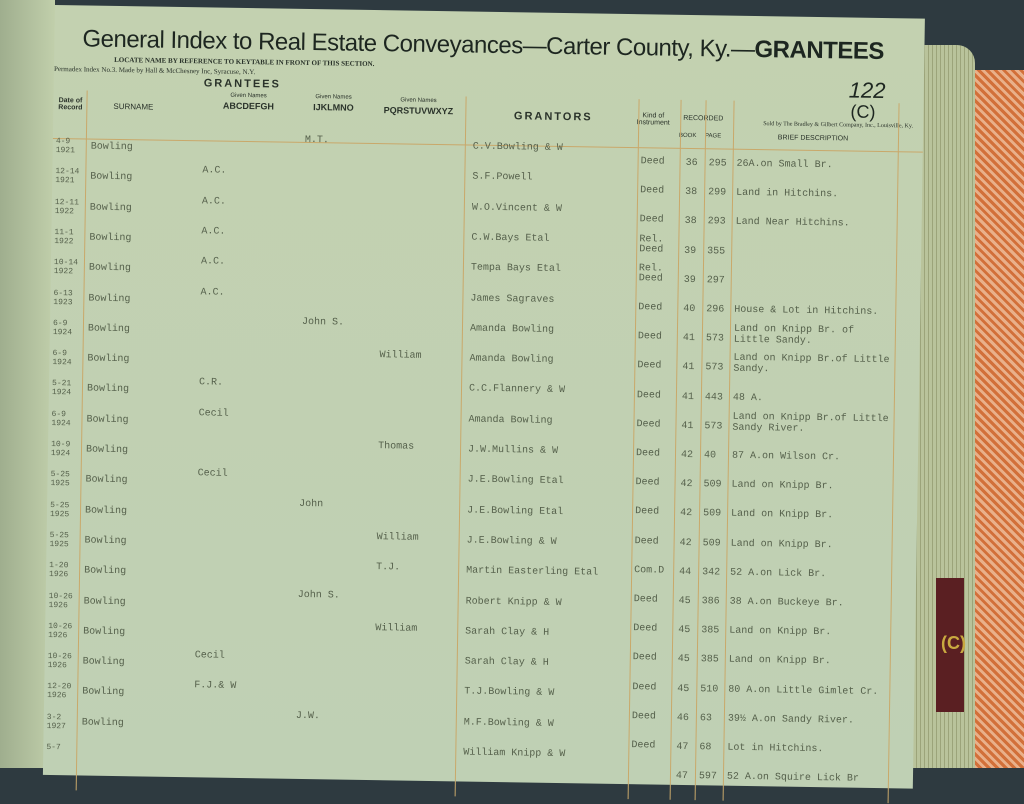 This screenshot has width=1024, height=804. What do you see at coordinates (511, 541) in the screenshot?
I see `grantor-name: J.E.Bowling & W` at bounding box center [511, 541].